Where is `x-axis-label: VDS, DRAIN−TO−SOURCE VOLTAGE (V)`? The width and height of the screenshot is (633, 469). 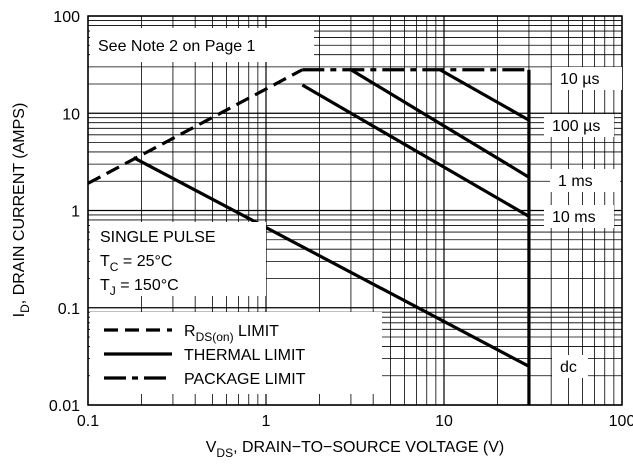 x-axis-label: VDS, DRAIN−TO−SOURCE VOLTAGE (V) is located at coordinates (355, 449).